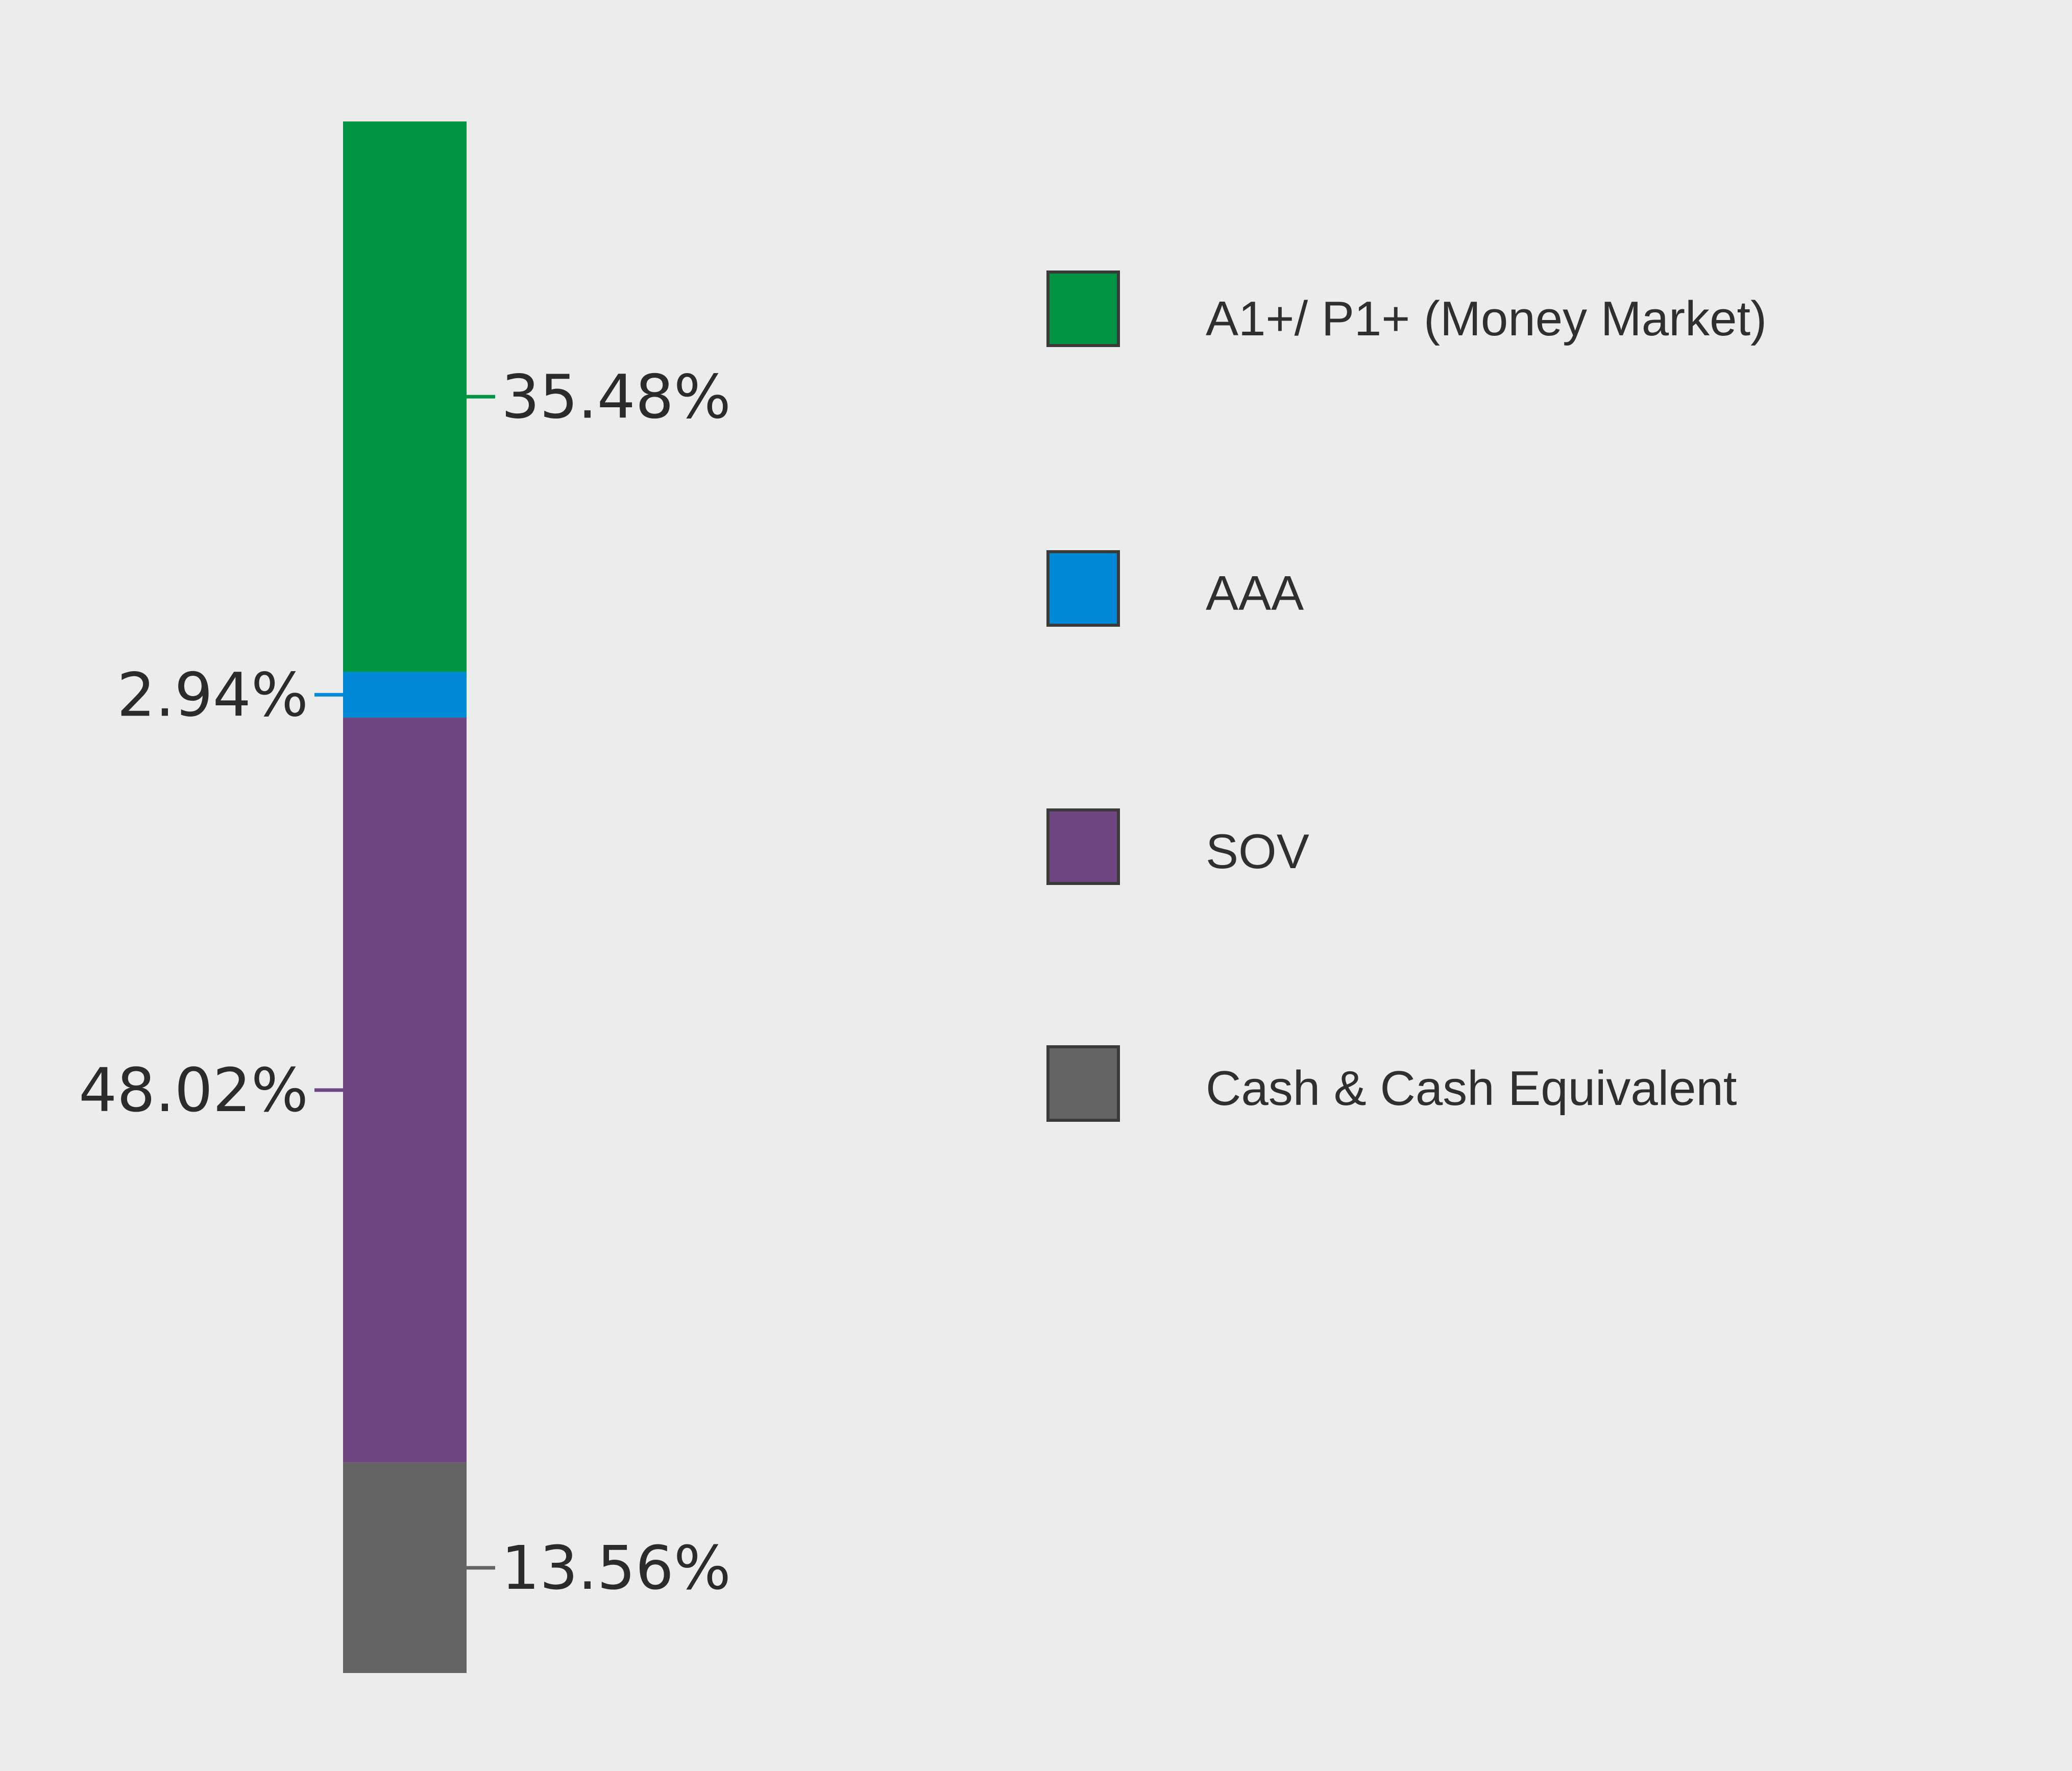  What do you see at coordinates (405, 695) in the screenshot?
I see `bar-segment-aaa` at bounding box center [405, 695].